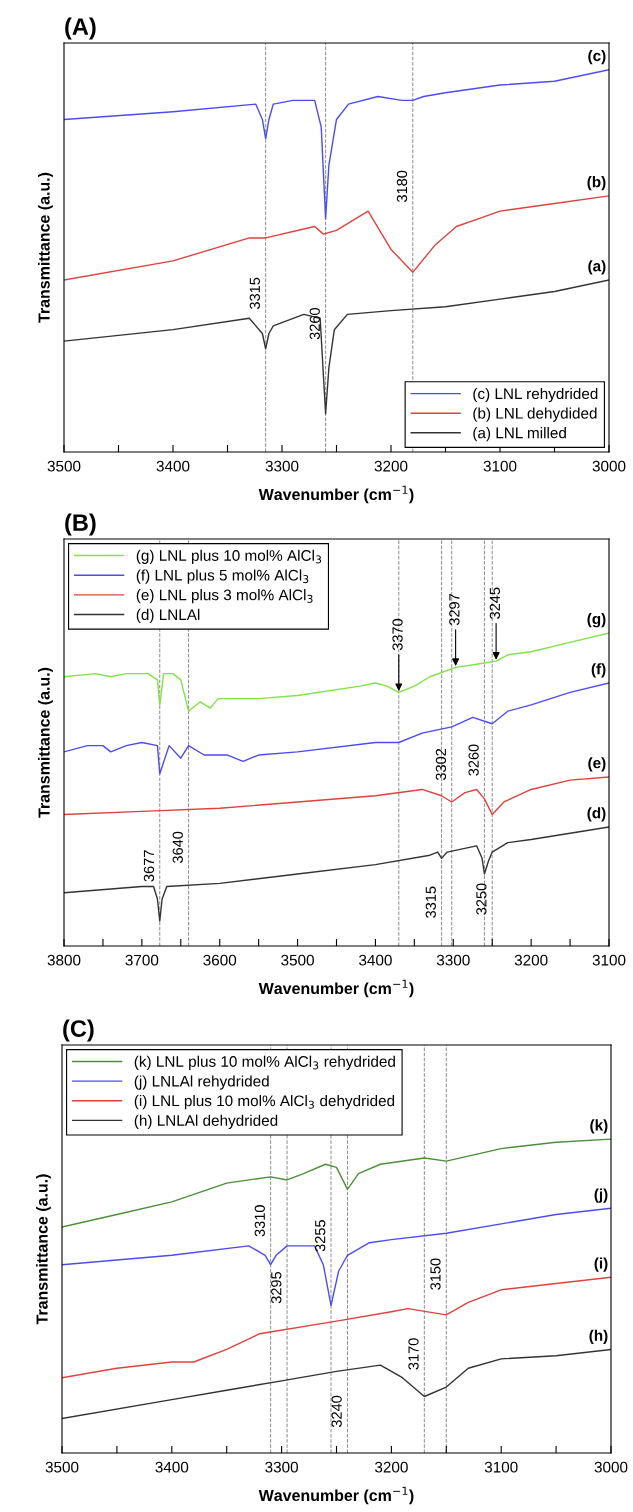  What do you see at coordinates (64, 960) in the screenshot?
I see `x-tick-label: 3800` at bounding box center [64, 960].